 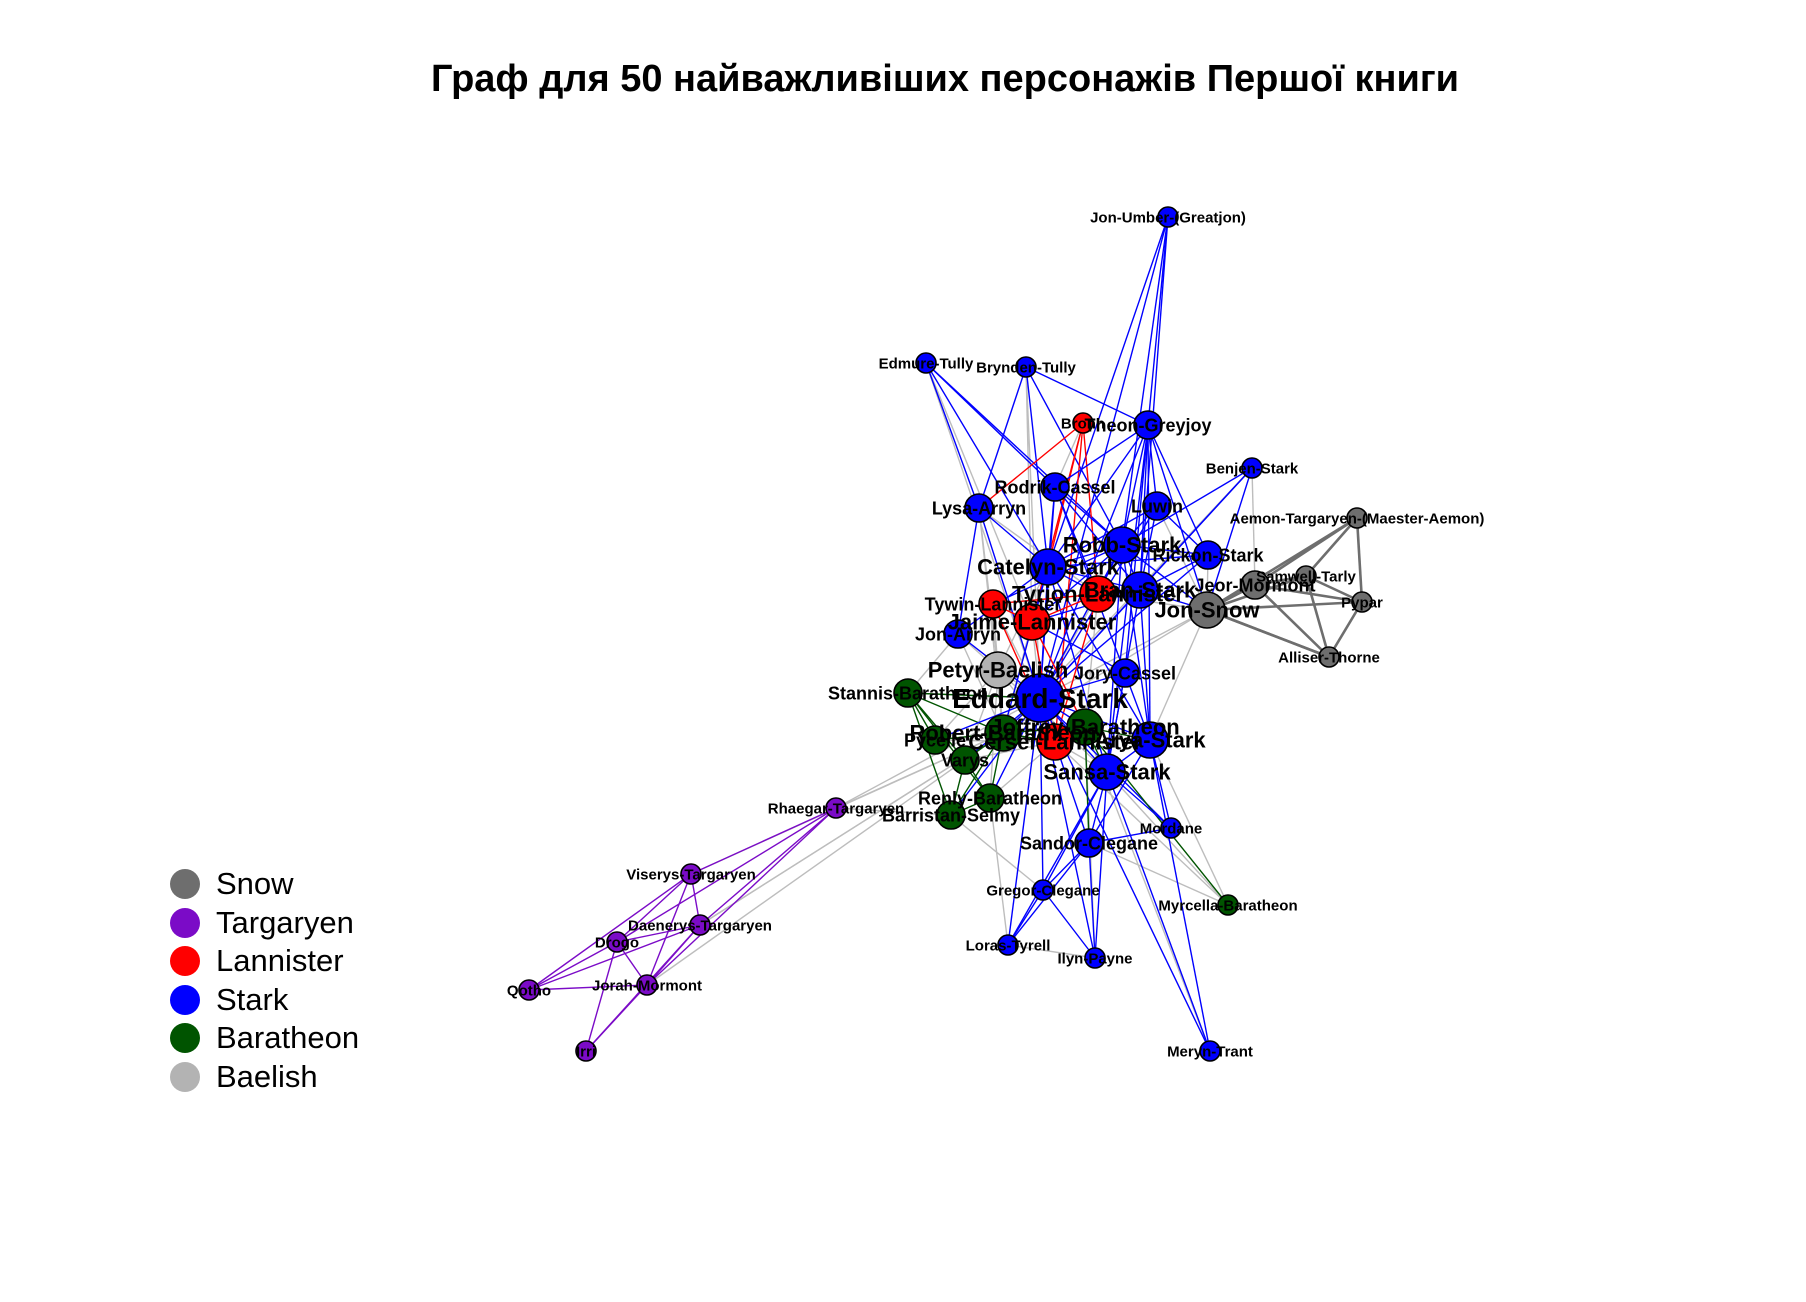 I want to click on node-label-viserys: Viserys-Targaryen, so click(x=691, y=874).